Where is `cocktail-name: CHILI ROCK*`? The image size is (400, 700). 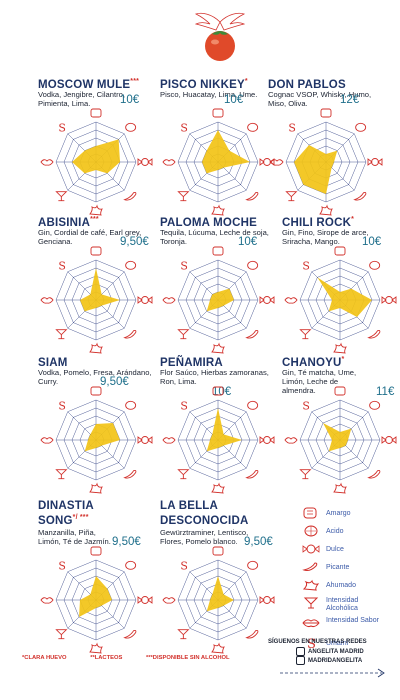
cocktail-name: CHILI ROCK* is located at coordinates (318, 222).